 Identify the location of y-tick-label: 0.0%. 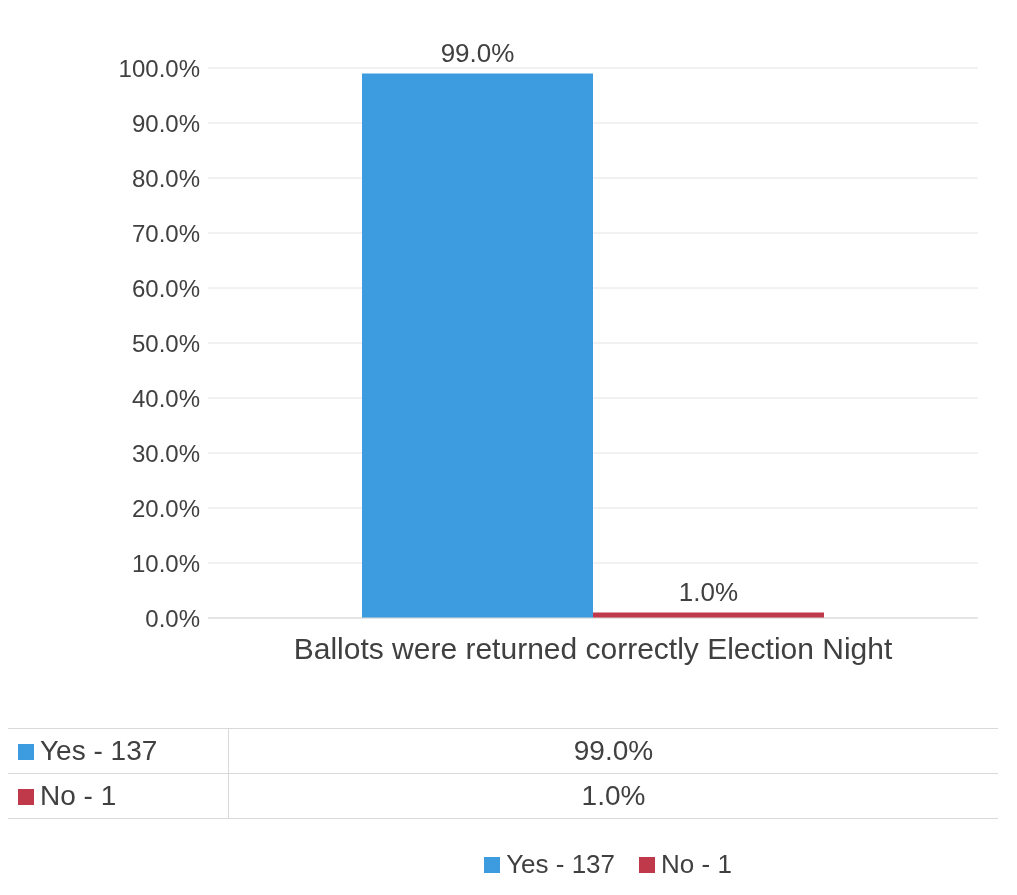
(172, 618).